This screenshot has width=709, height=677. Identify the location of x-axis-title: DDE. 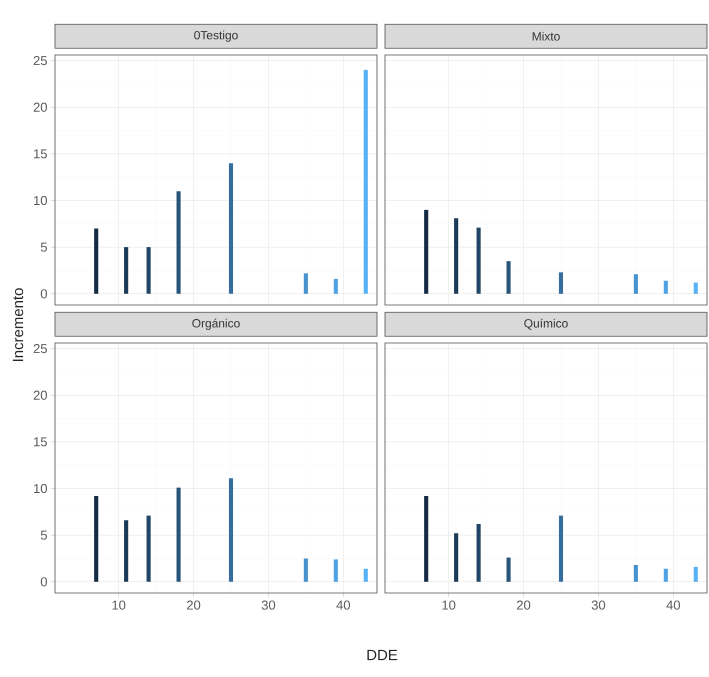
(382, 655).